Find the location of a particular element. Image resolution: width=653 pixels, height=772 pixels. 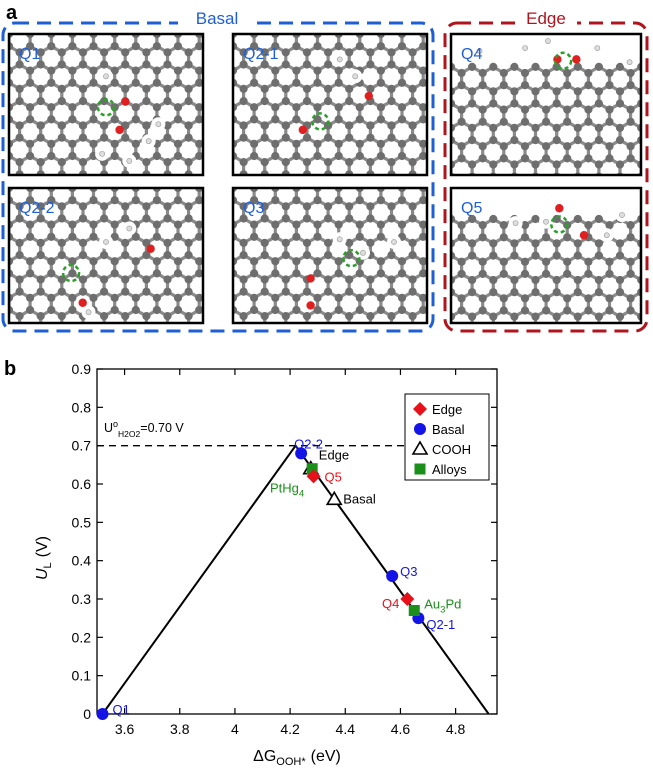

oxygen-atom is located at coordinates (310, 278).